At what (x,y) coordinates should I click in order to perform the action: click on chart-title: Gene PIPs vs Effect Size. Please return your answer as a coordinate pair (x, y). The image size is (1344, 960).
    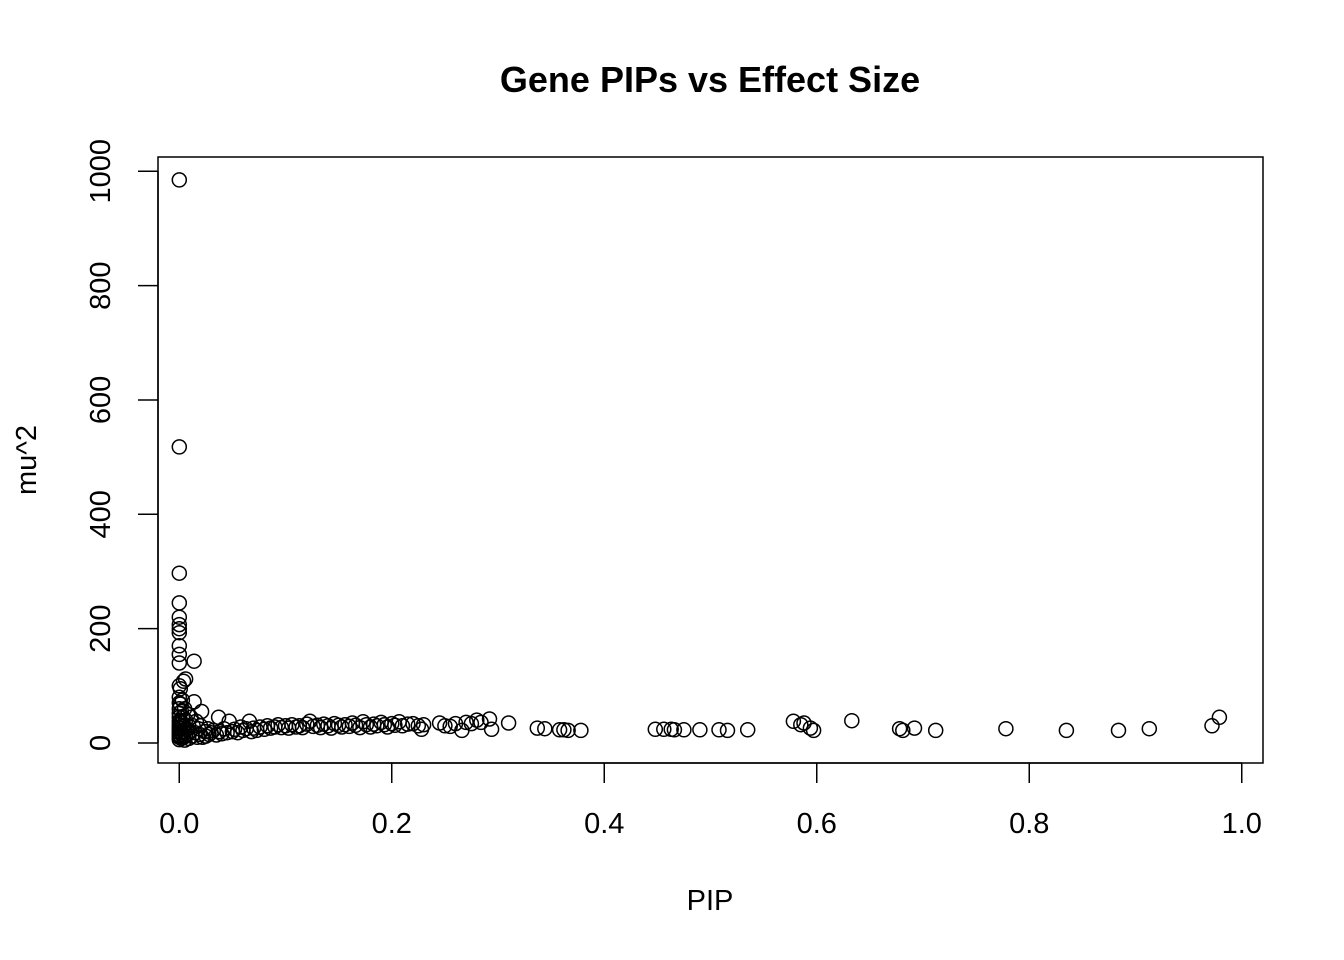
    Looking at the image, I should click on (710, 79).